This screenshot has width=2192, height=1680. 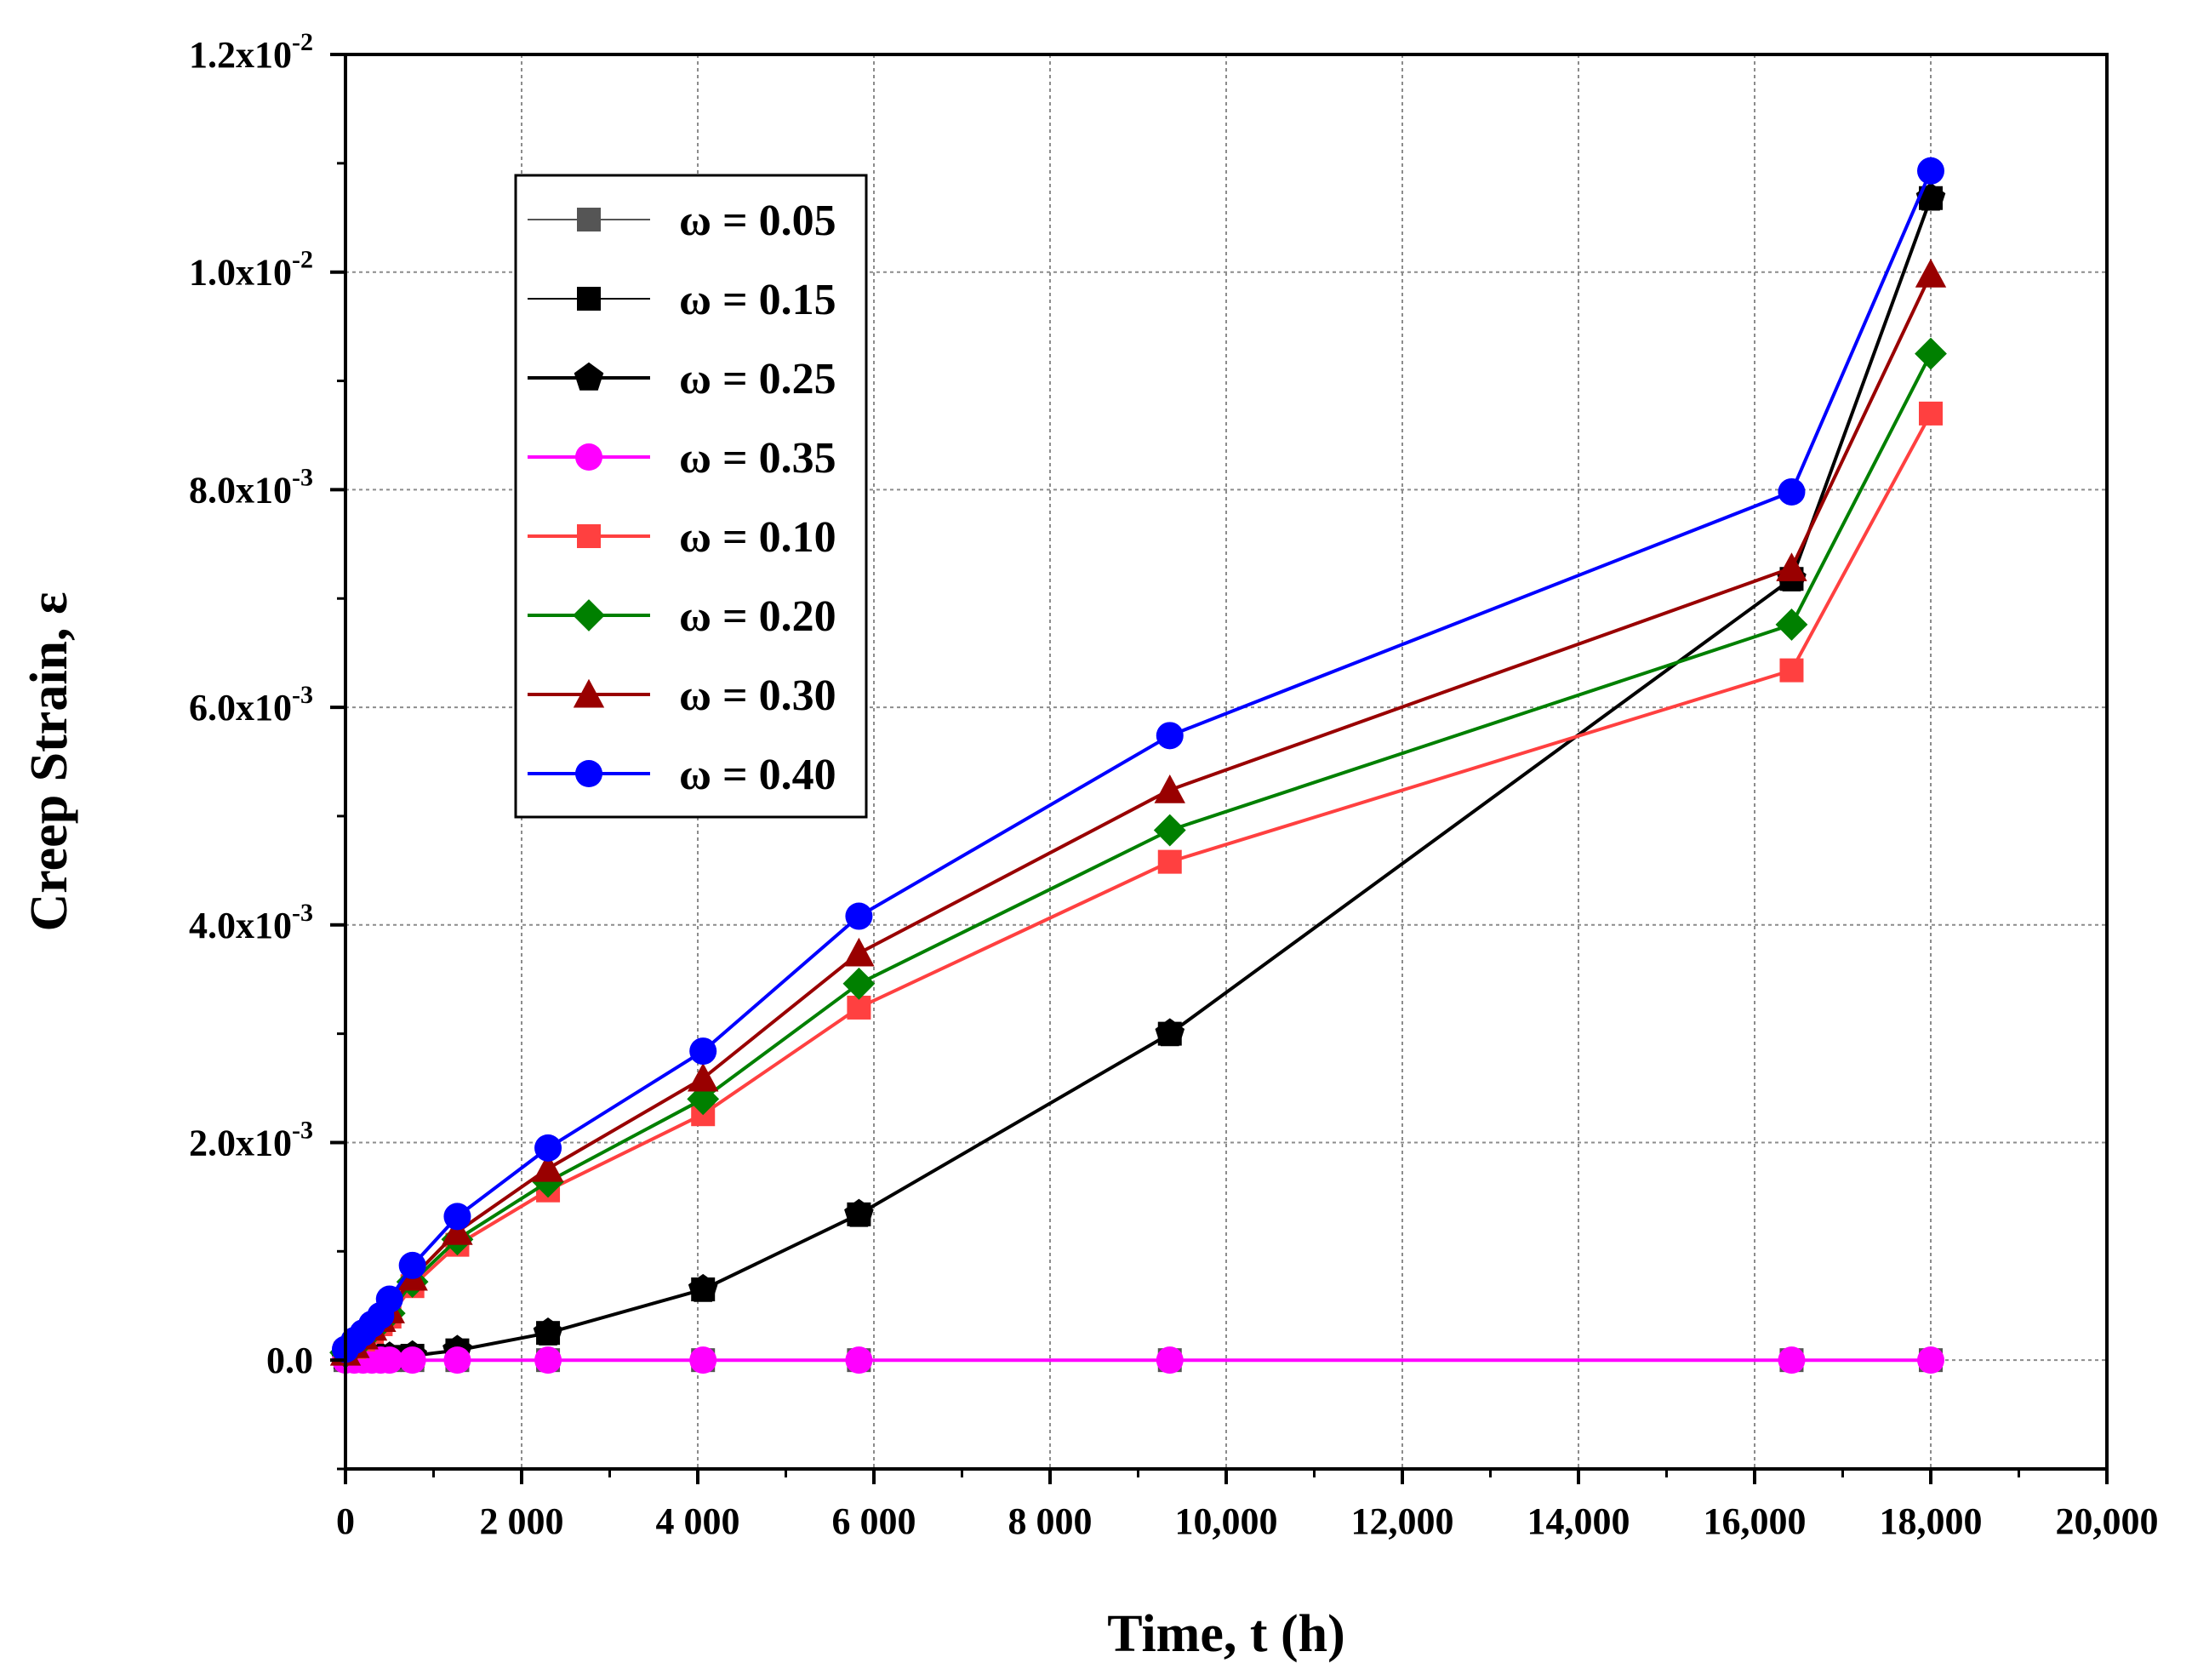 I want to click on y-tick-label: 1.0x10⁻², so click(x=251, y=270).